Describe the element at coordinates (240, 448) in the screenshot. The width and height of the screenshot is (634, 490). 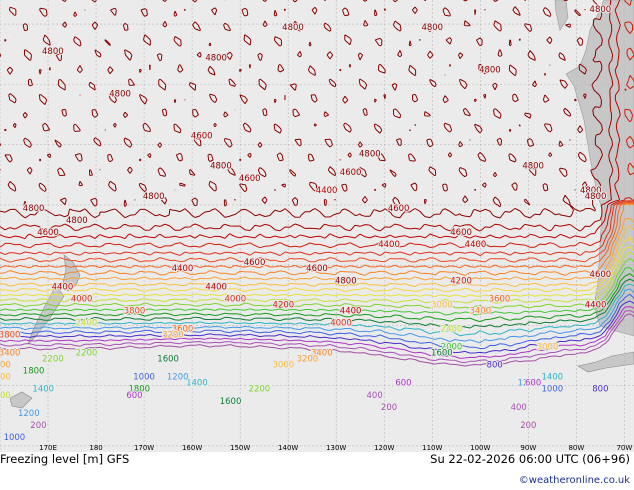
I see `longitude-label: 150W` at that location.